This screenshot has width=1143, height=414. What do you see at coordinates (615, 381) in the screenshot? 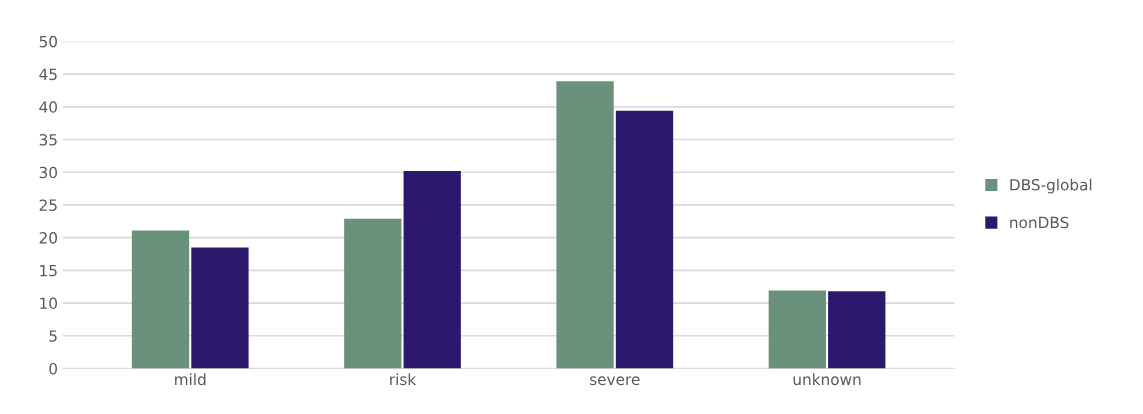
I see `x-tick-label: severe` at bounding box center [615, 381].